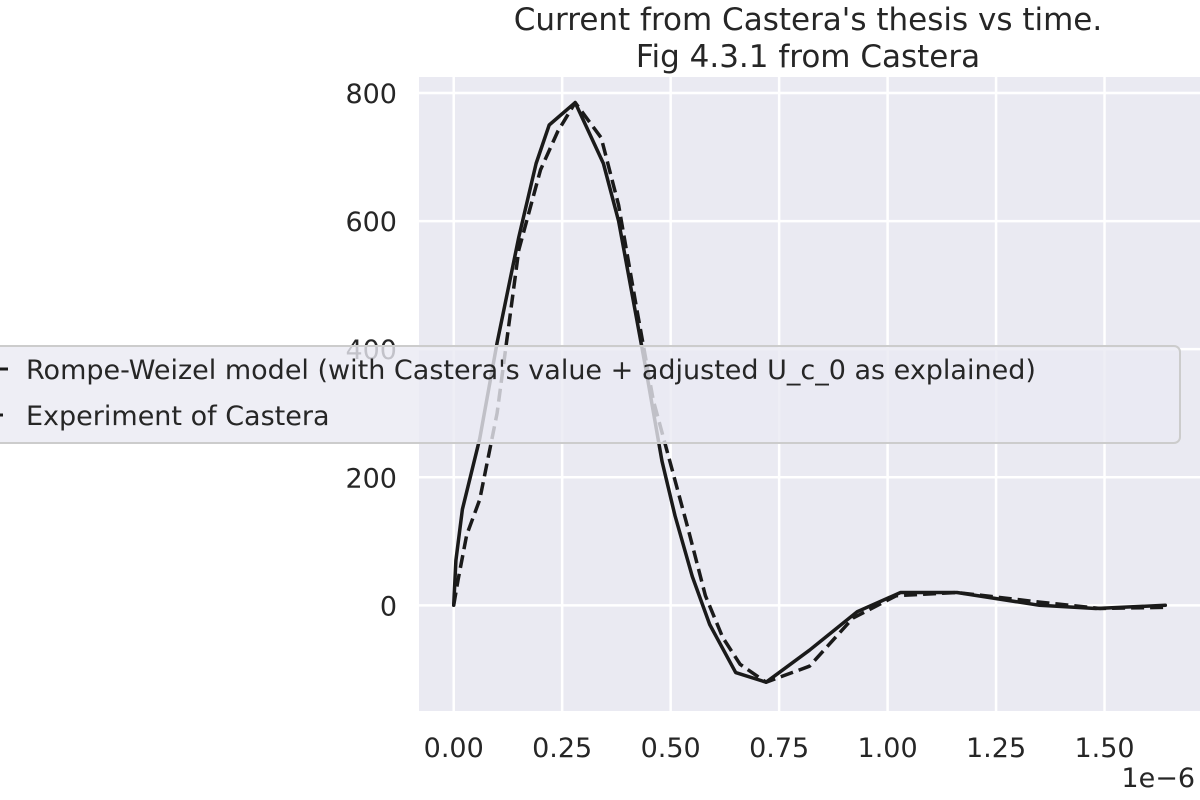 The image size is (1200, 800). I want to click on x-tick-label: 1.50, so click(1104, 748).